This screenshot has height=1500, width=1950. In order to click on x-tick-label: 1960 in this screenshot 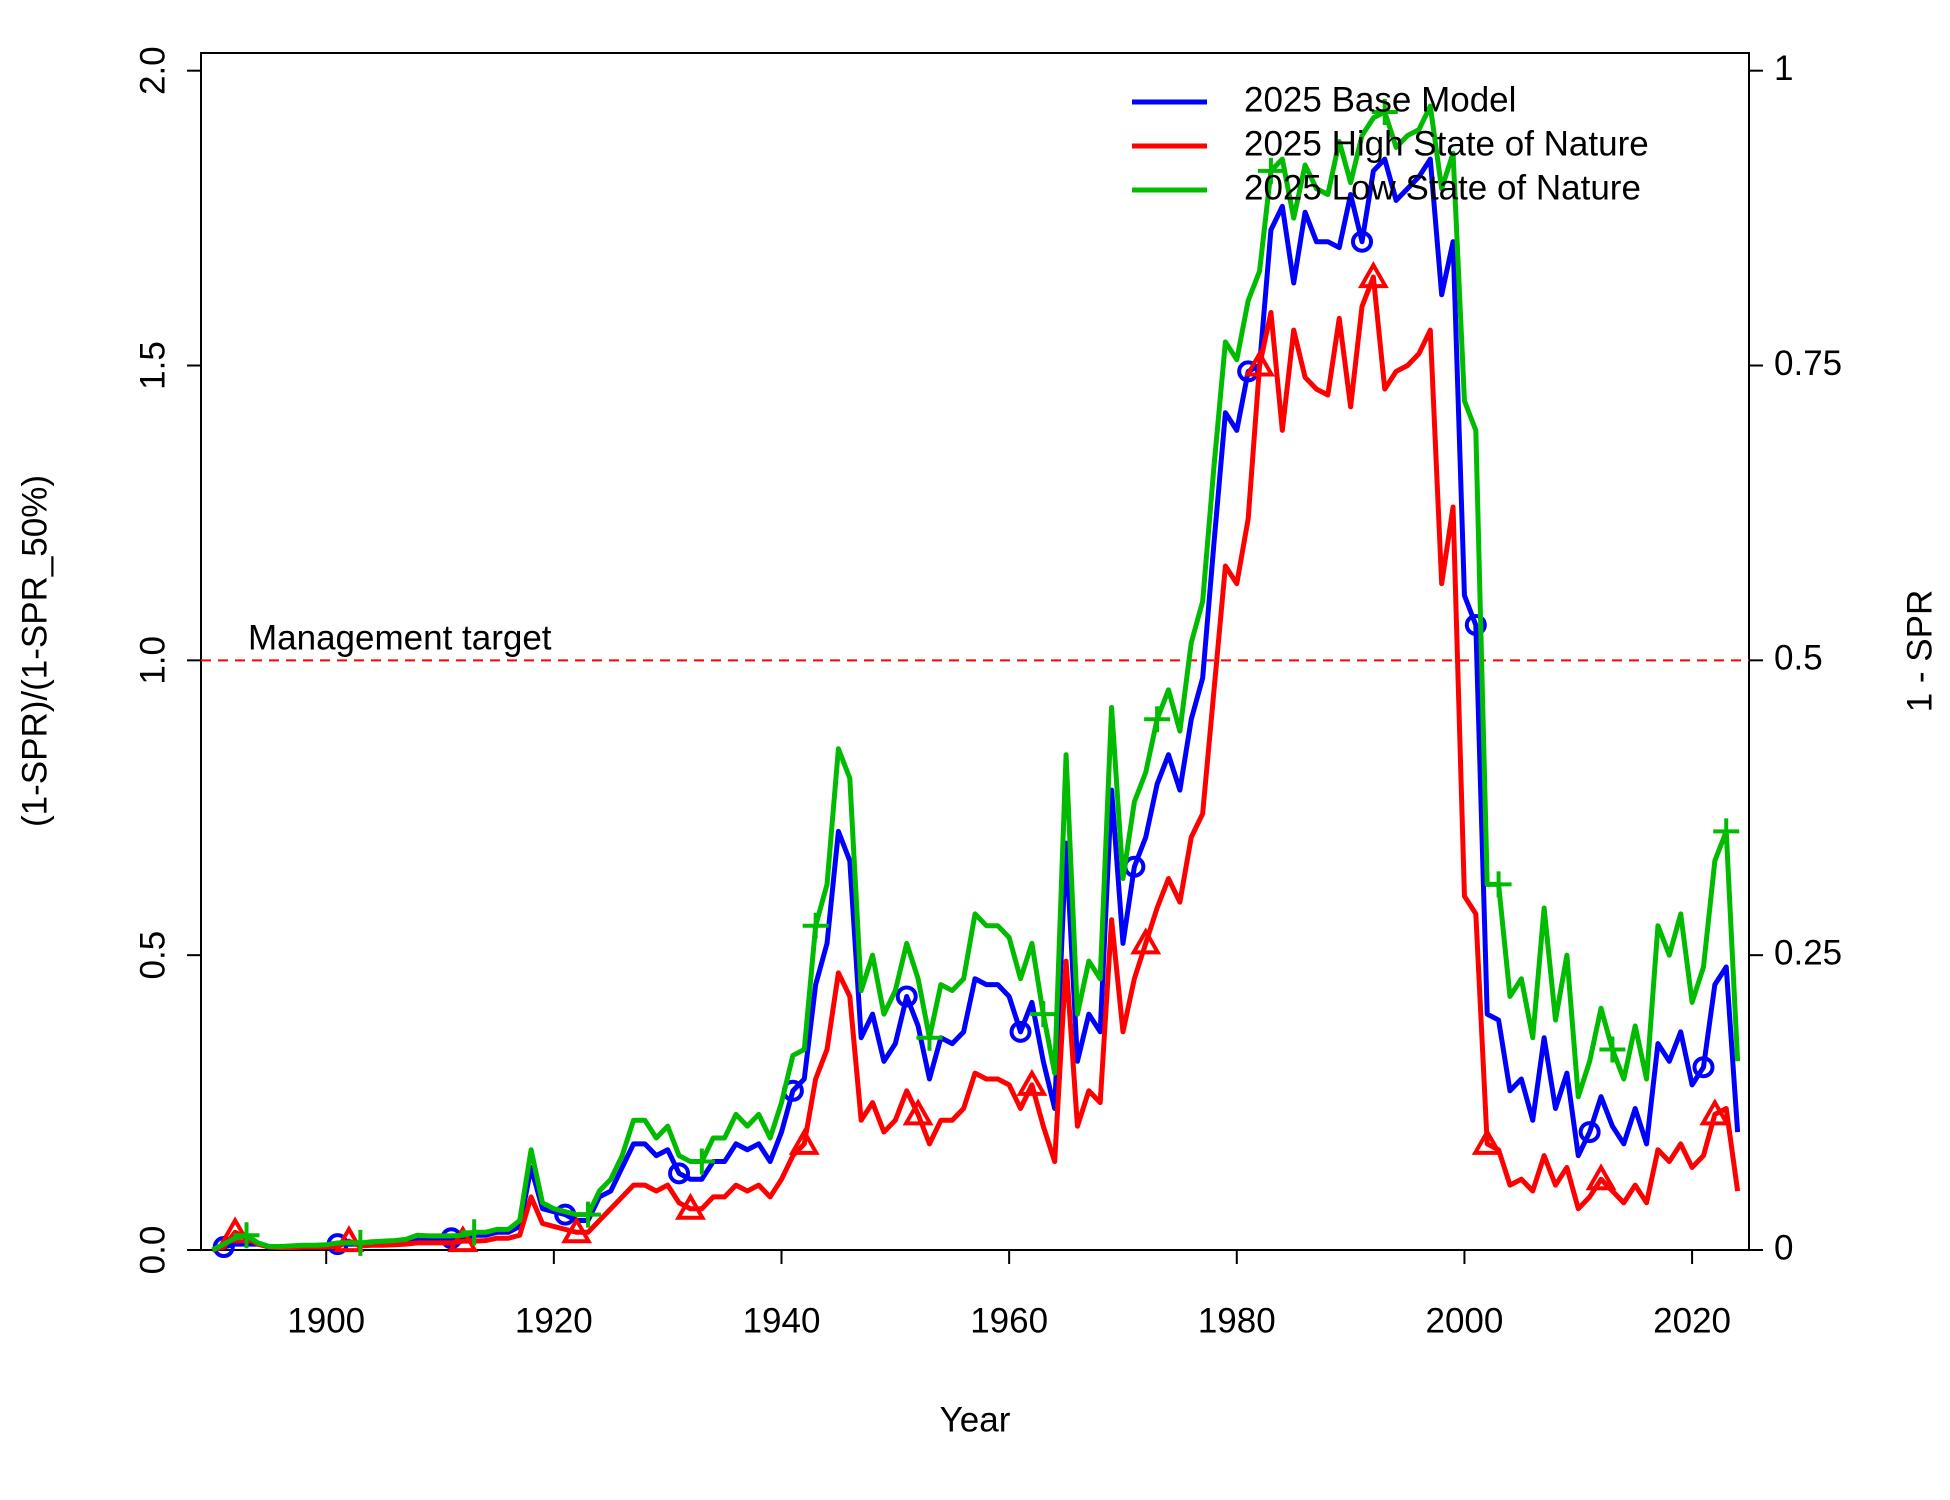, I will do `click(1009, 1320)`.